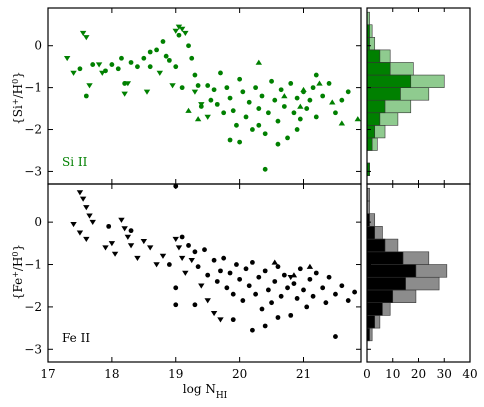 This screenshot has width=484, height=407. What do you see at coordinates (199, 389) in the screenshot?
I see `x-axis-label-main: log N` at bounding box center [199, 389].